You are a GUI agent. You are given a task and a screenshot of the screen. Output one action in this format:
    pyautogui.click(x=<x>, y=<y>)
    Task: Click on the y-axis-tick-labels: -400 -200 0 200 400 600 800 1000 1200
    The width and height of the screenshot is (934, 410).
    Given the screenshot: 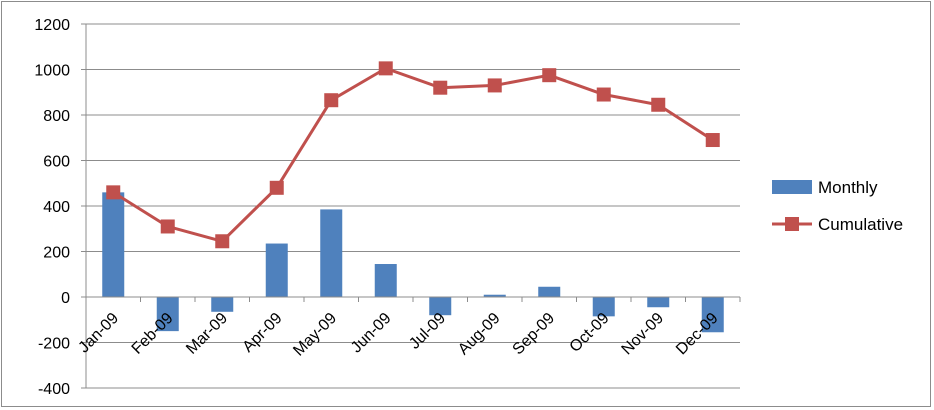 What is the action you would take?
    pyautogui.click(x=52, y=207)
    